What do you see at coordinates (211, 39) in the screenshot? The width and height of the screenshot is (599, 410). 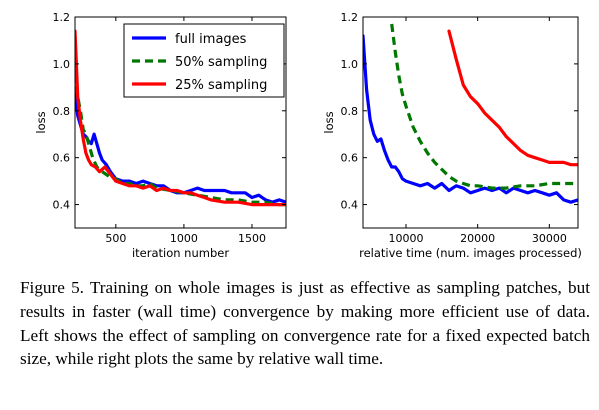 I see `left-legend-label-full-images: full images` at bounding box center [211, 39].